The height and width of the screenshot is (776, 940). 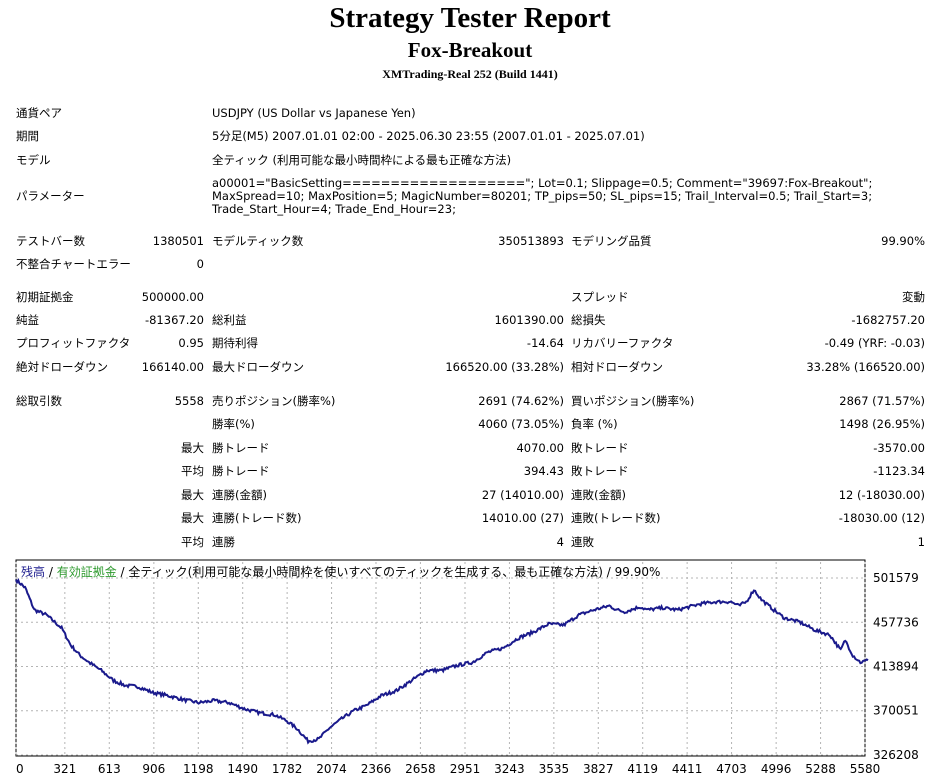 I want to click on consec-loss-amount-label: 連敗(金額), so click(x=598, y=495).